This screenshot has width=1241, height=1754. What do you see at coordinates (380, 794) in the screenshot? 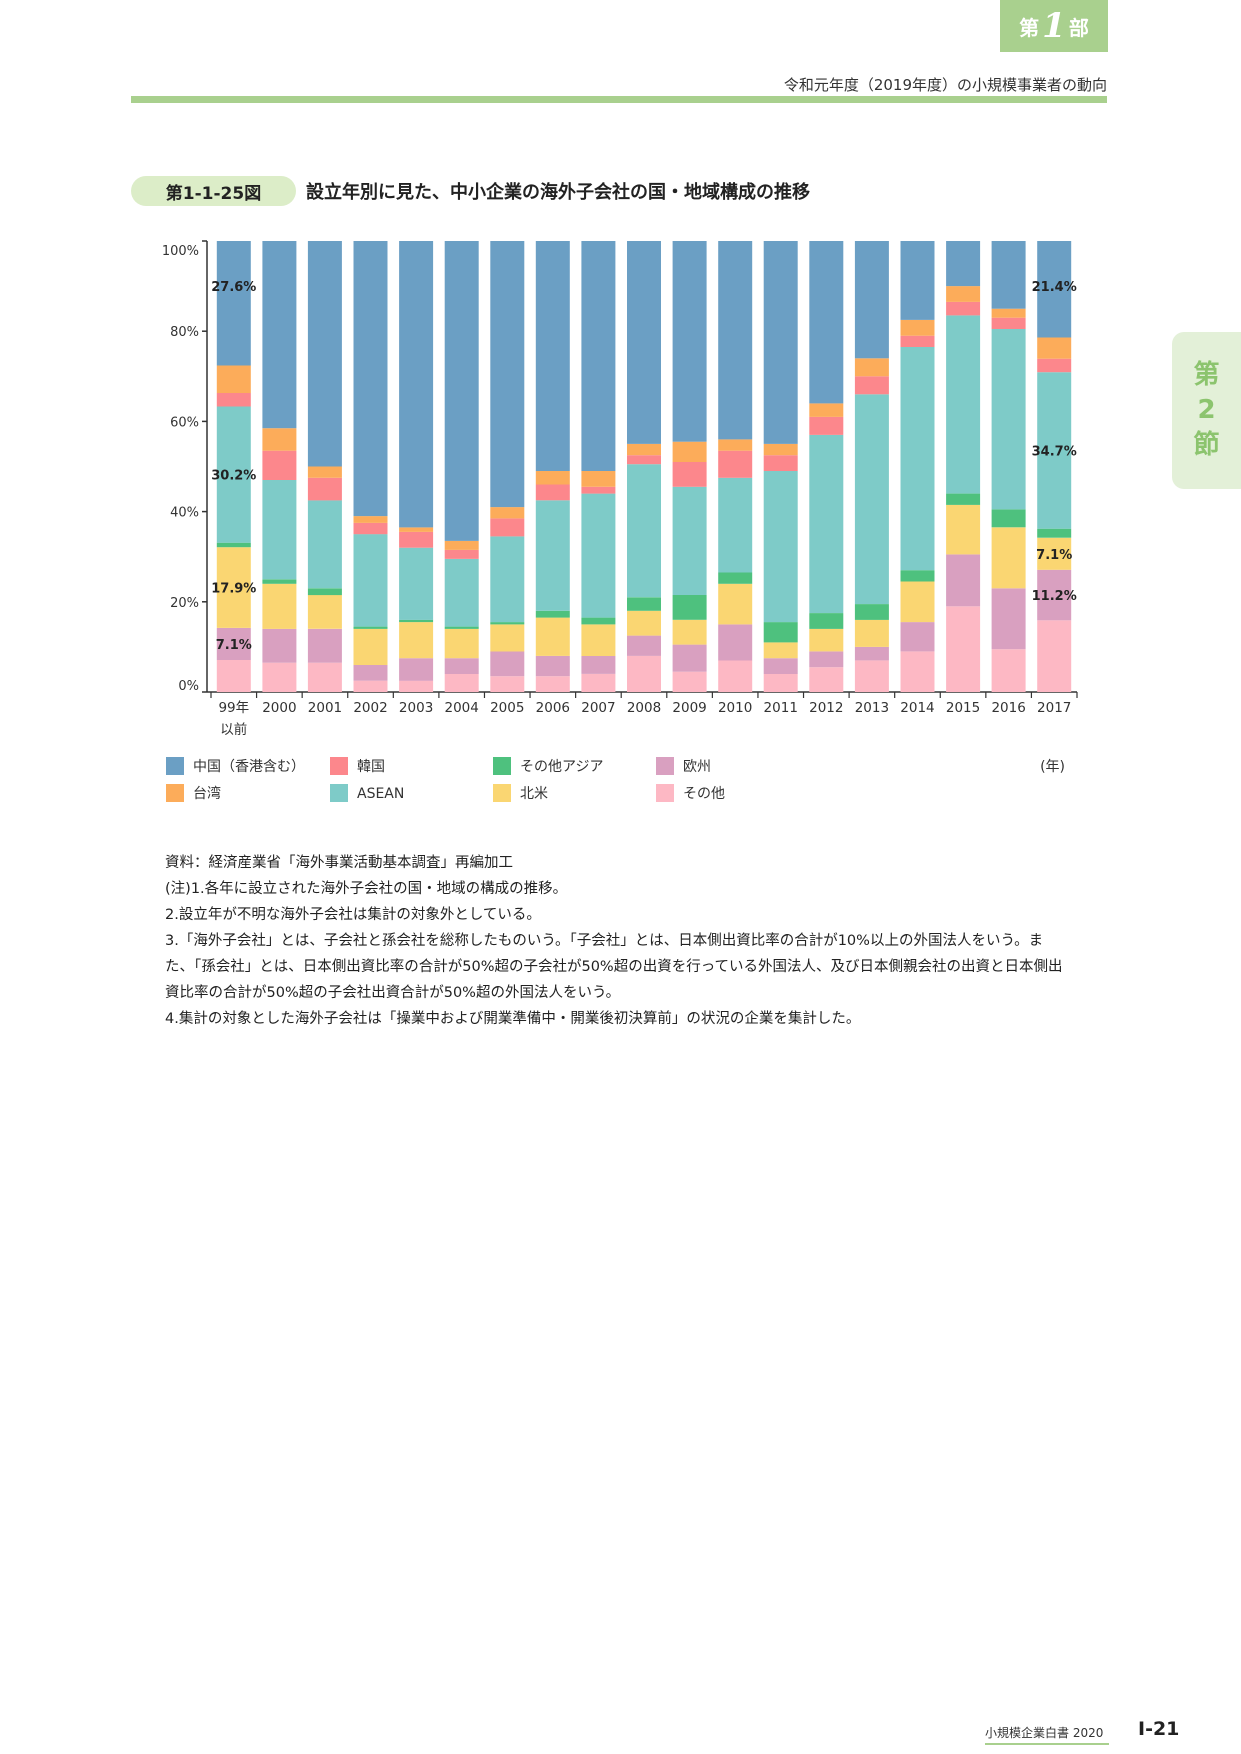
I see `legend-label: ASEAN` at bounding box center [380, 794].